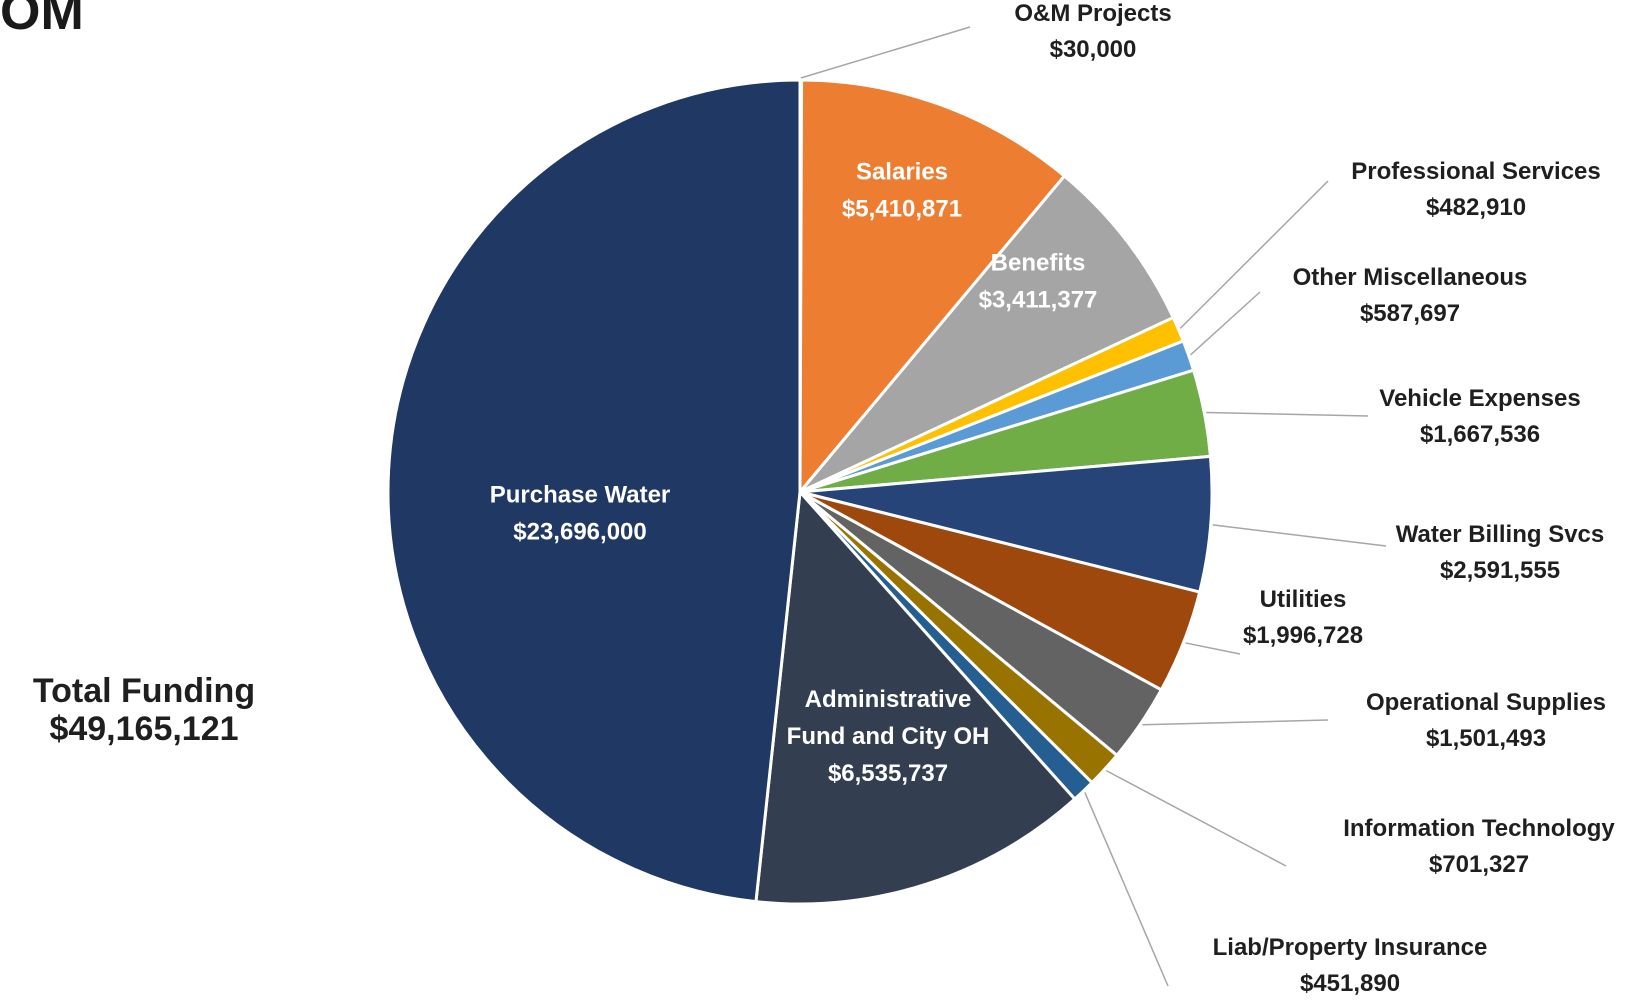 The image size is (1647, 1004). I want to click on slice-label-other-miscellaneous: Other Miscellaneous $587,697, so click(1410, 295).